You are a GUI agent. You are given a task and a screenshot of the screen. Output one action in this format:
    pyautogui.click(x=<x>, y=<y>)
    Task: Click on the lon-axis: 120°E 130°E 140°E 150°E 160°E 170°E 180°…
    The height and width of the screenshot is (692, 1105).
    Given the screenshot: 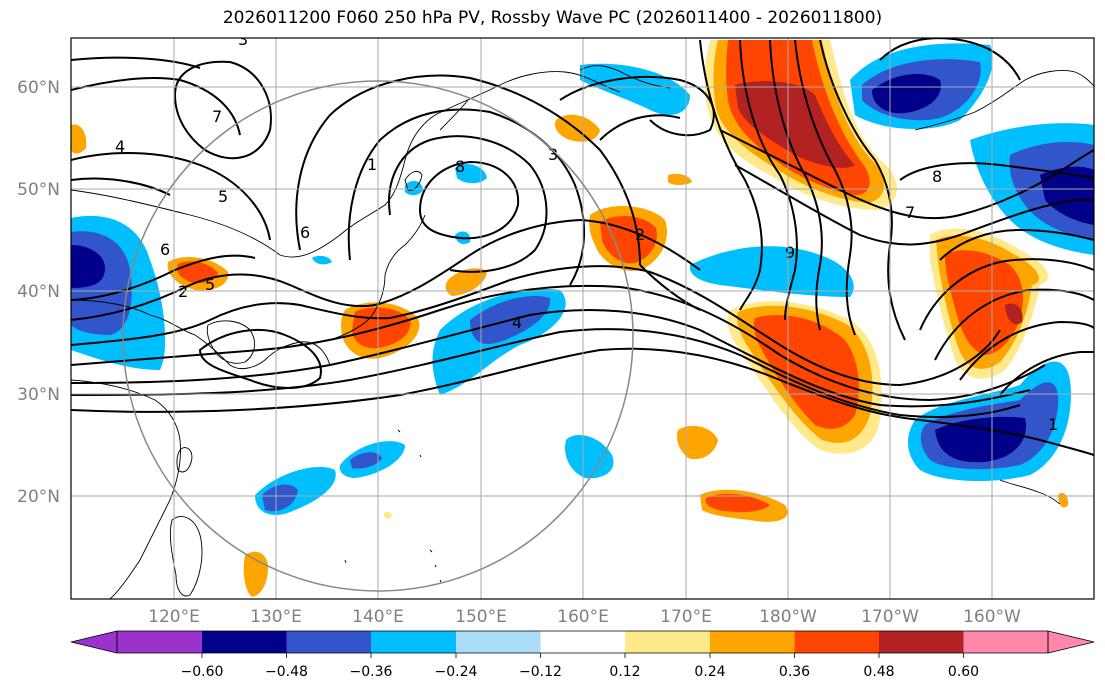 What is the action you would take?
    pyautogui.click(x=584, y=617)
    